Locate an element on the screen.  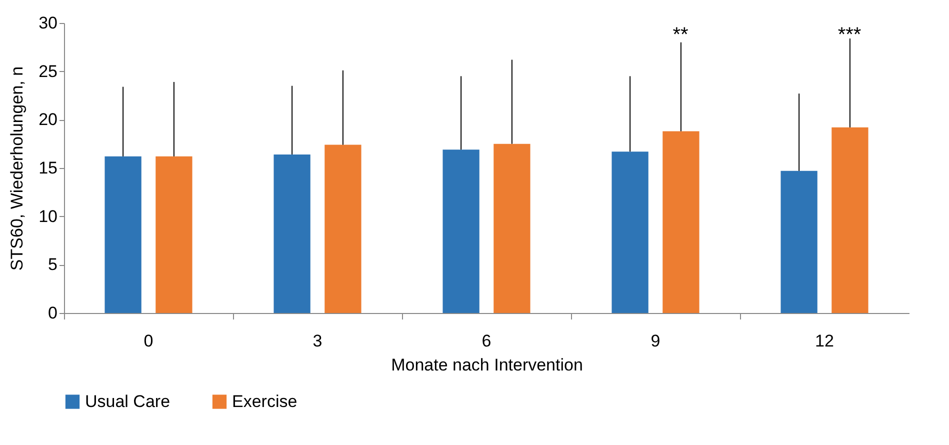
annotation: *** is located at coordinates (850, 35).